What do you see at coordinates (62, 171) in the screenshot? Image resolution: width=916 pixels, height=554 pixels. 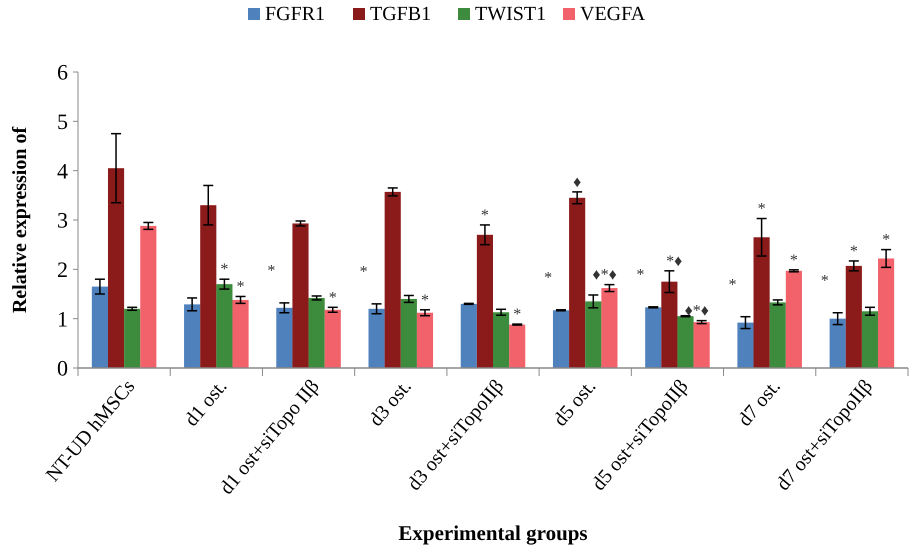 I see `y-tick-label: 4` at bounding box center [62, 171].